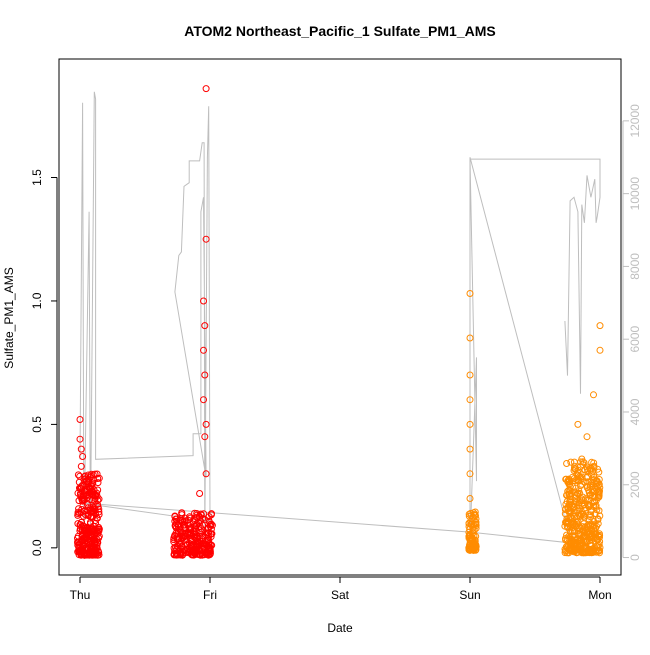  Describe the element at coordinates (635, 411) in the screenshot. I see `y2-tick-label: 4000` at that location.